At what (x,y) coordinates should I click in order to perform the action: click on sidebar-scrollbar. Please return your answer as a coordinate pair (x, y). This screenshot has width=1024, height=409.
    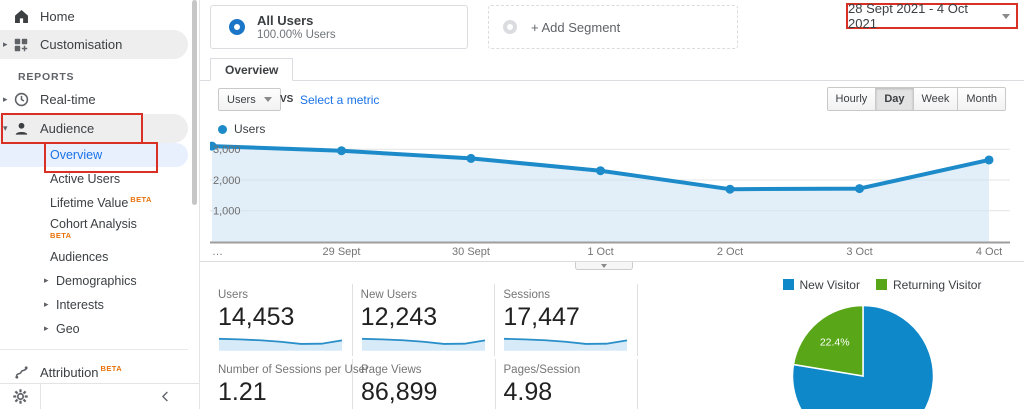
    Looking at the image, I should click on (194, 102).